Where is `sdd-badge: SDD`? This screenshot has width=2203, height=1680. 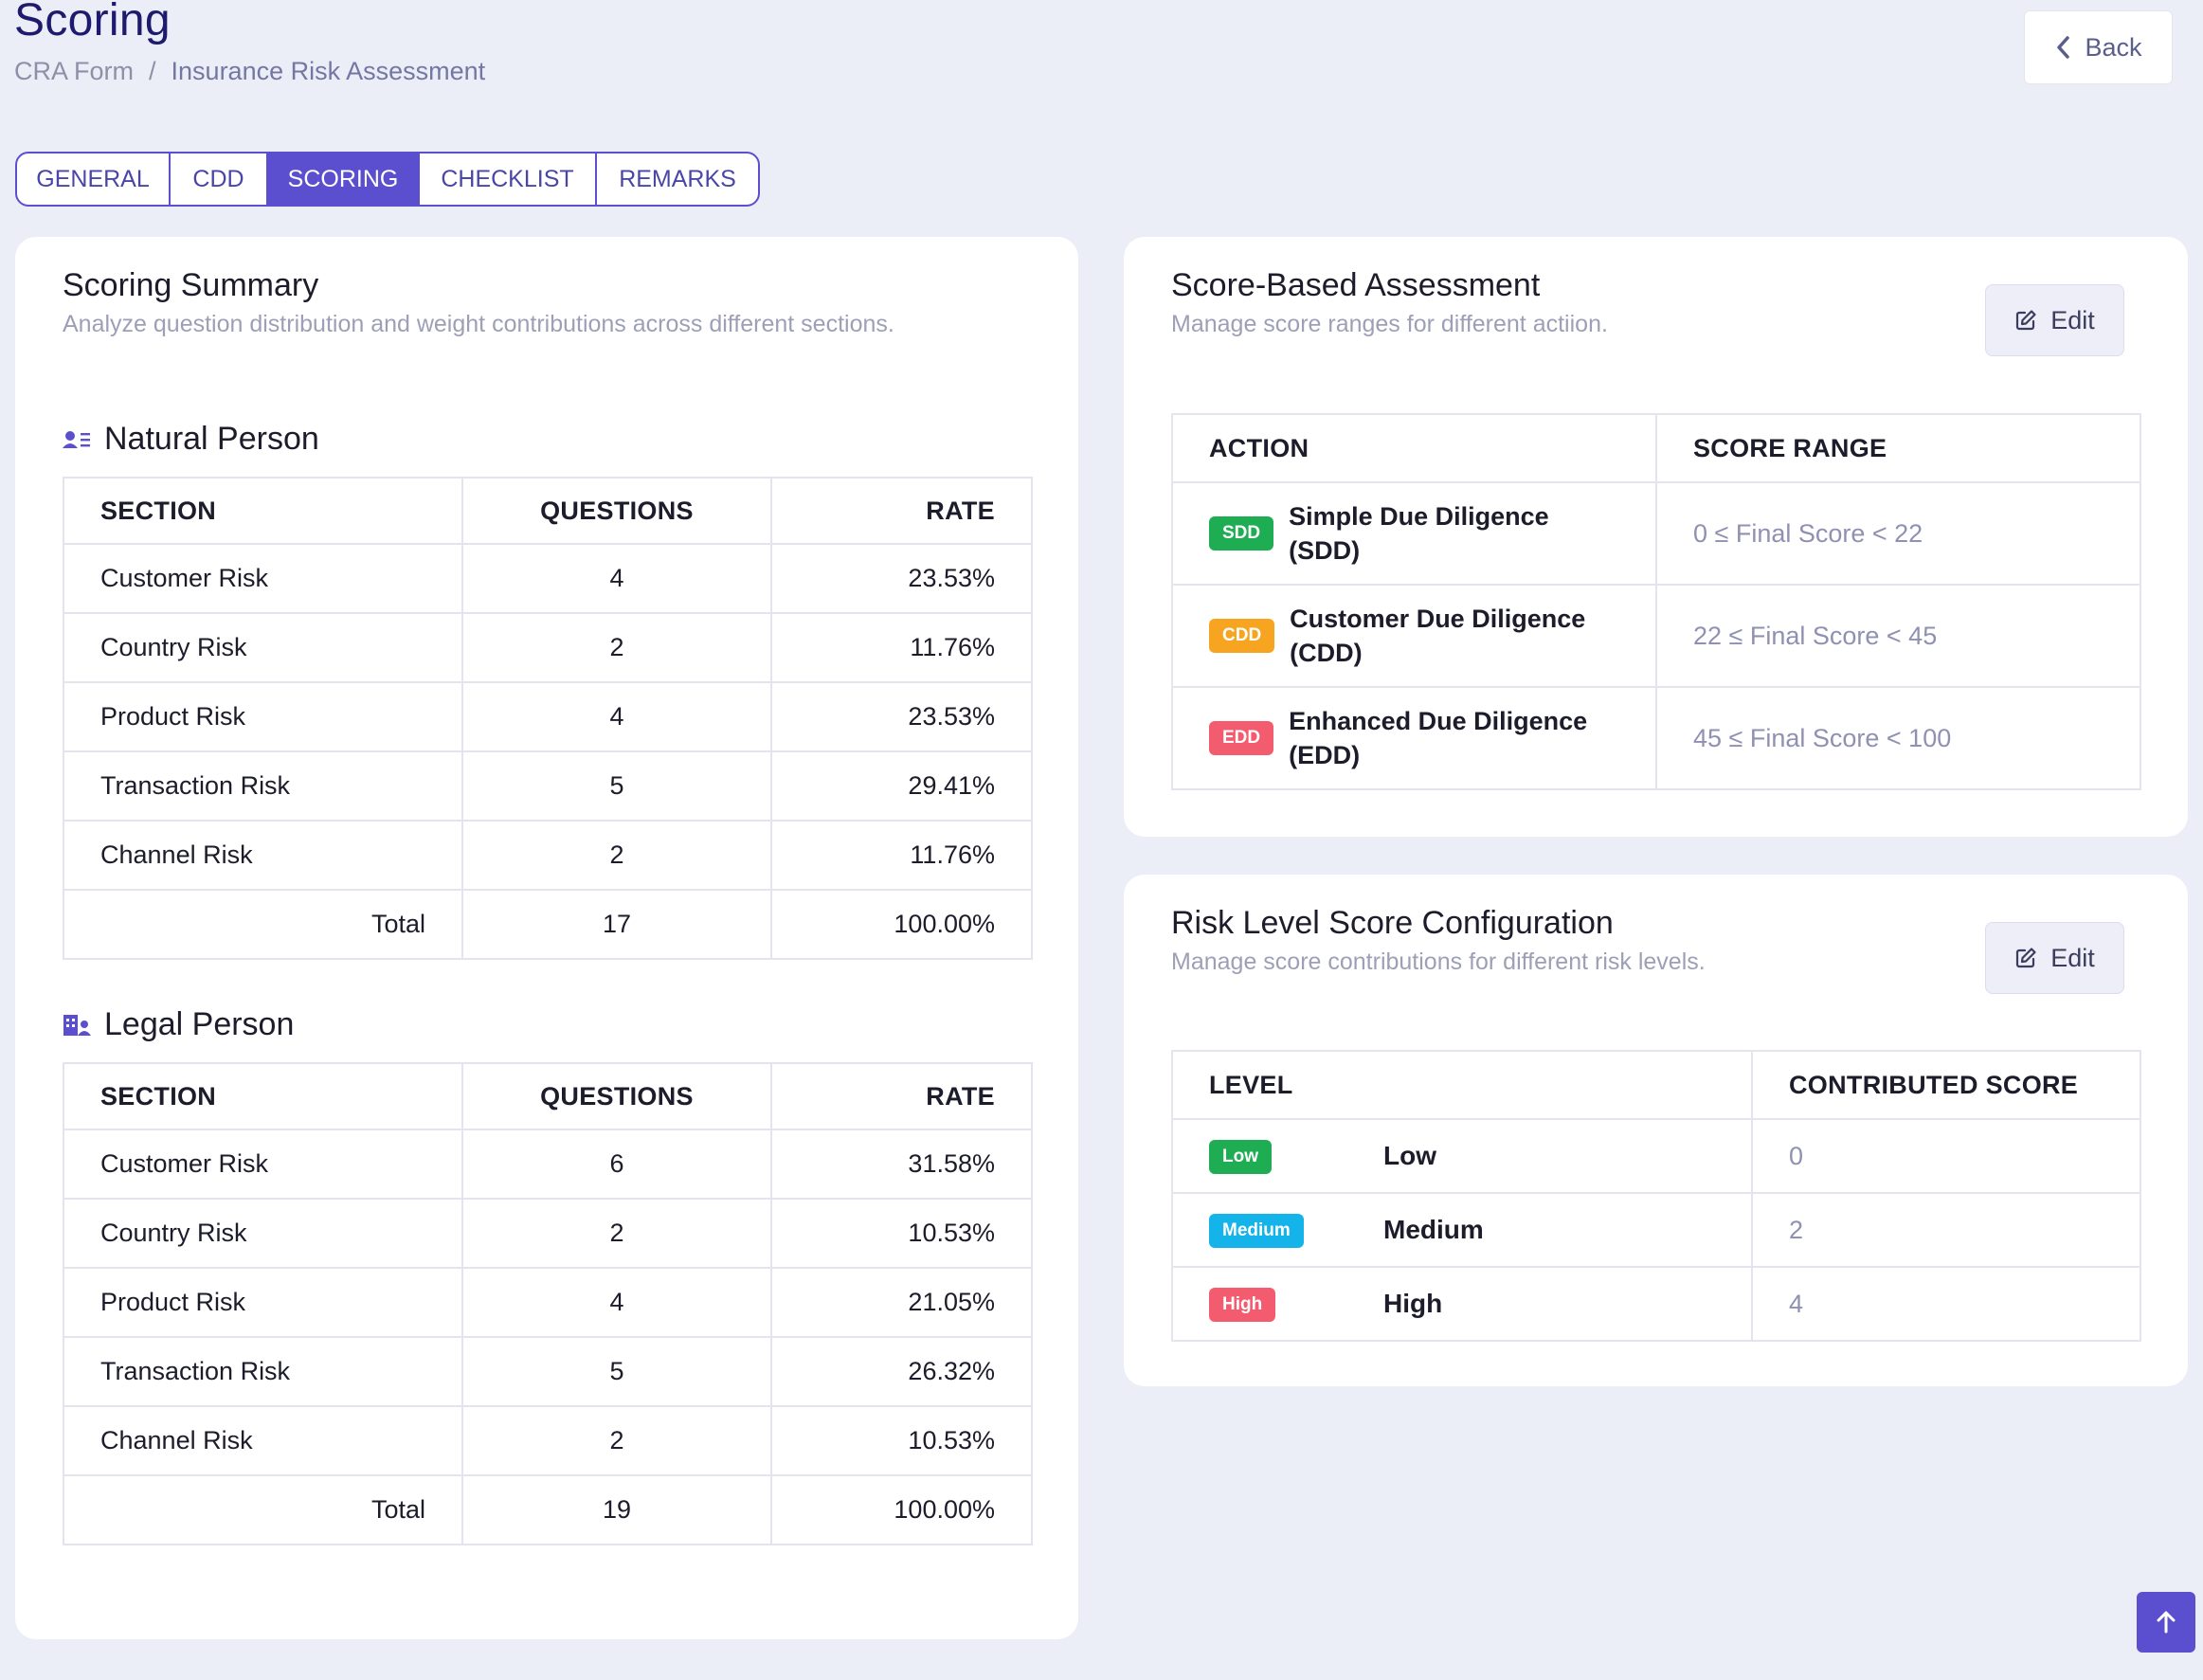
sdd-badge: SDD is located at coordinates (1241, 533).